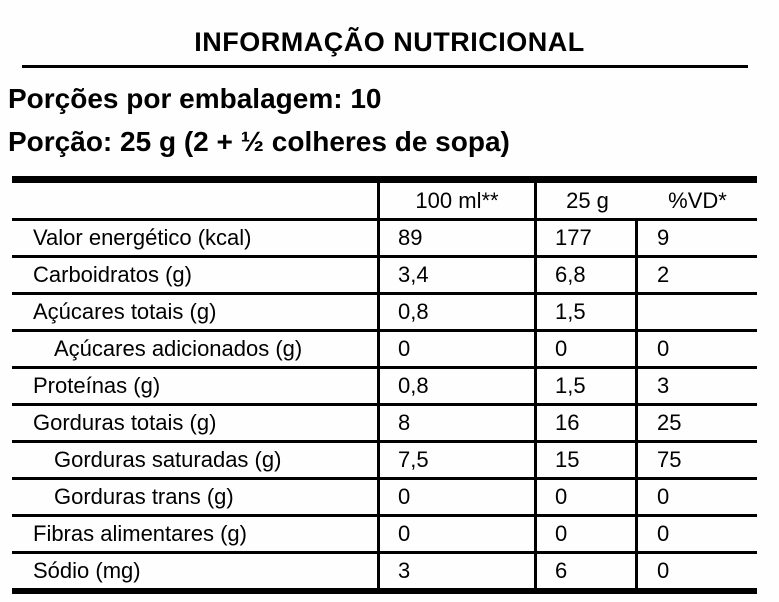  I want to click on row-label: Açúcares totais (g), so click(196, 312).